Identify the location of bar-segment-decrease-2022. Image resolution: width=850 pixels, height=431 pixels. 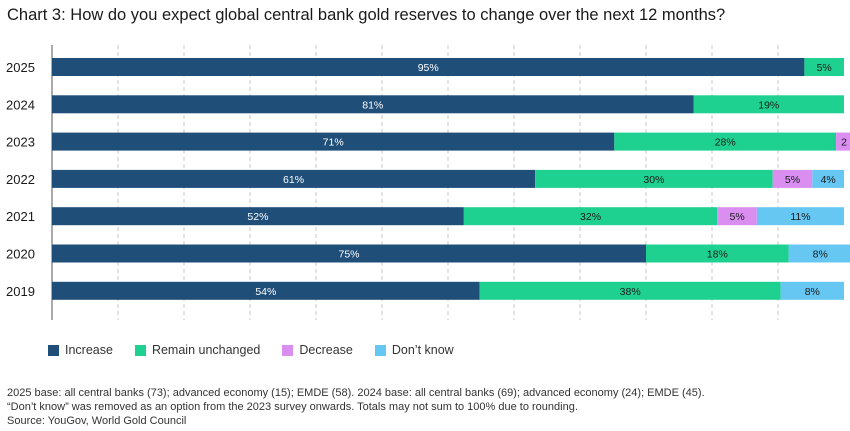
(792, 178).